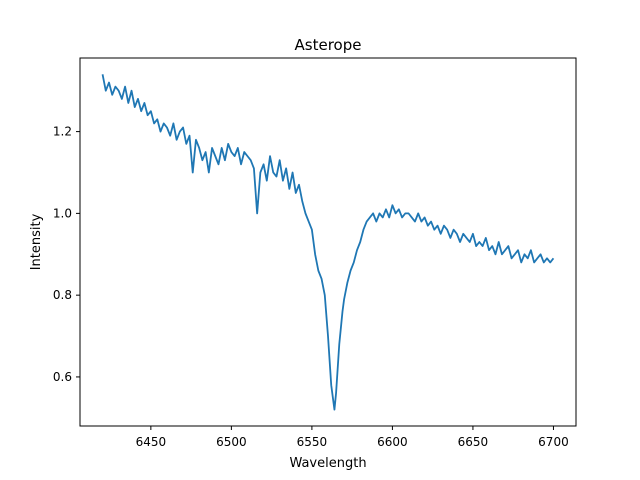  I want to click on y-axis-ticks: 0.6 0.8 1.0 1.2, so click(66, 254).